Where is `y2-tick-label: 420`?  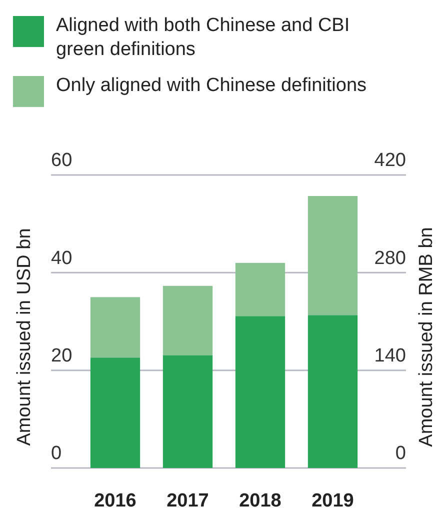
y2-tick-label: 420 is located at coordinates (390, 161).